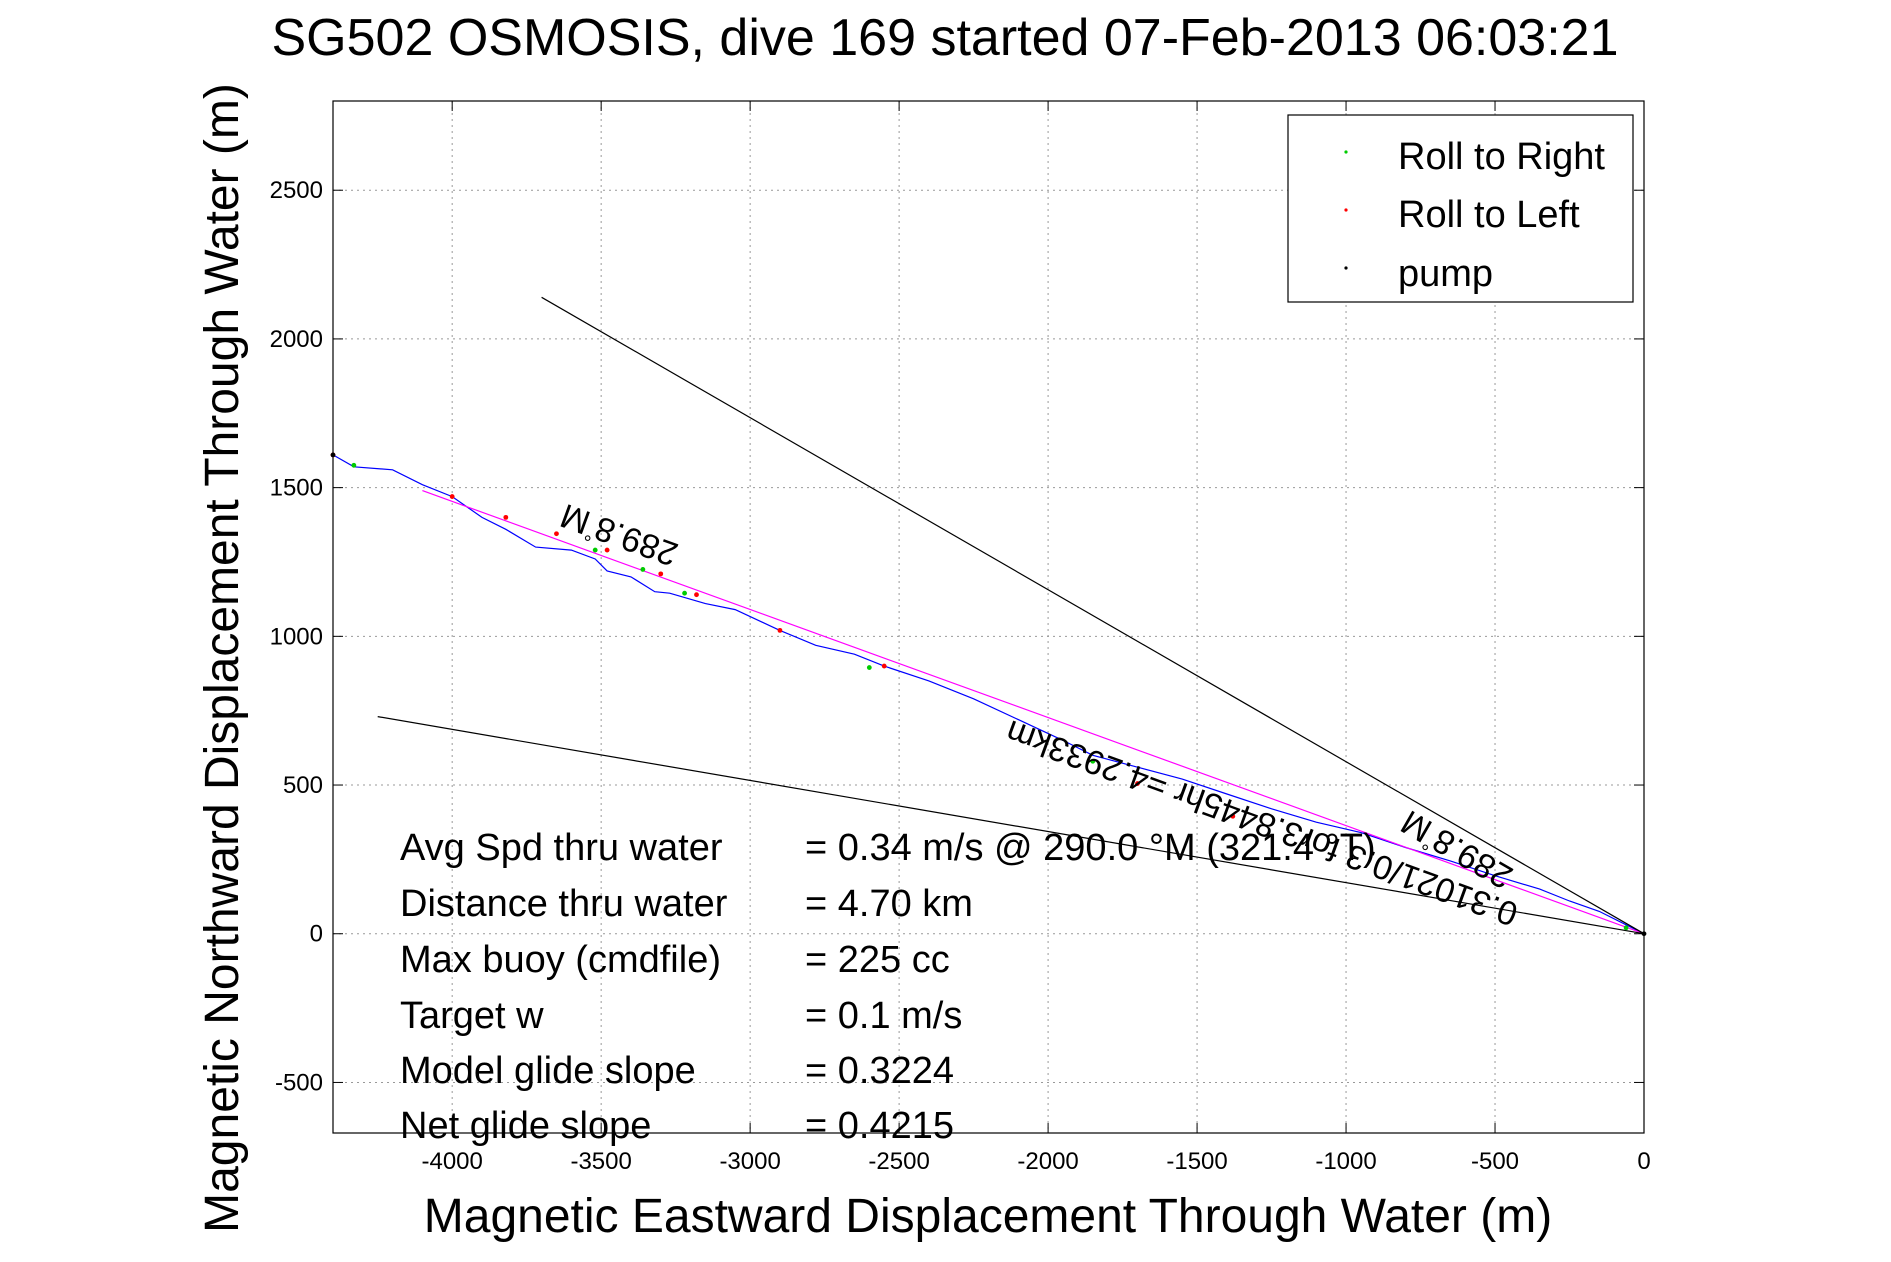 The height and width of the screenshot is (1262, 1891). What do you see at coordinates (472, 1016) in the screenshot?
I see `stat-label-target-w: Target w` at bounding box center [472, 1016].